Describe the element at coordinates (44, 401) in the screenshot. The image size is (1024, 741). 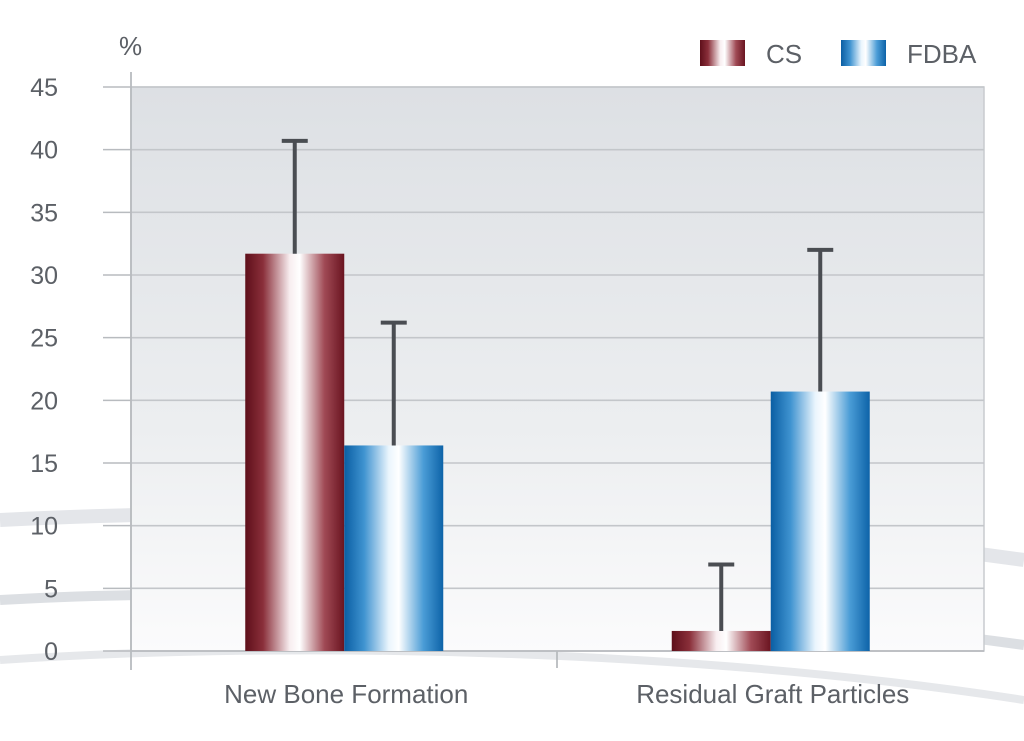
I see `y-tick-label: 20` at that location.